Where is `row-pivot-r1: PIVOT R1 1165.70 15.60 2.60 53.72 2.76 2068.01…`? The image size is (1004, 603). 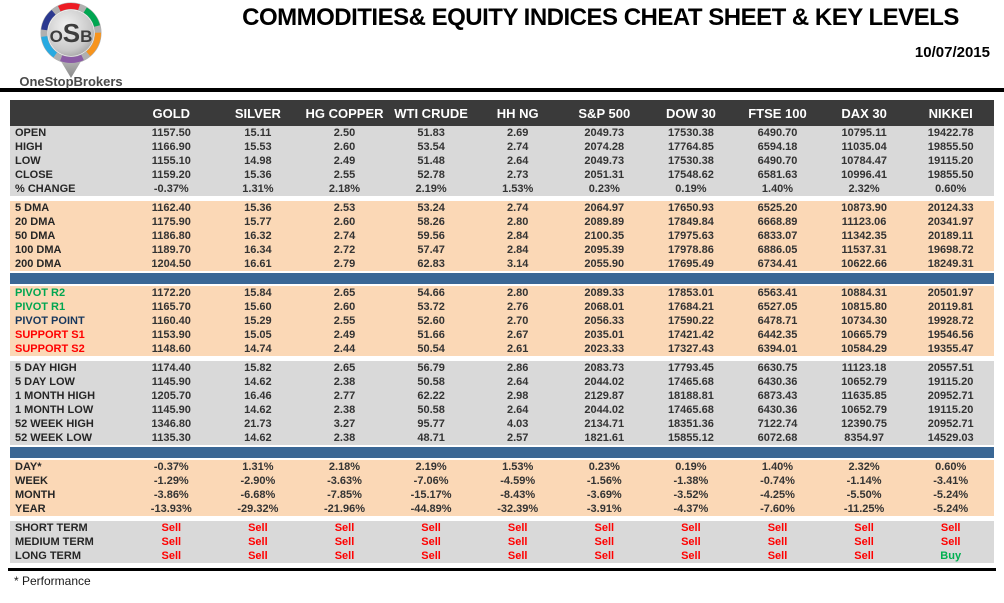 row-pivot-r1: PIVOT R1 1165.70 15.60 2.60 53.72 2.76 2068.01… is located at coordinates (502, 307).